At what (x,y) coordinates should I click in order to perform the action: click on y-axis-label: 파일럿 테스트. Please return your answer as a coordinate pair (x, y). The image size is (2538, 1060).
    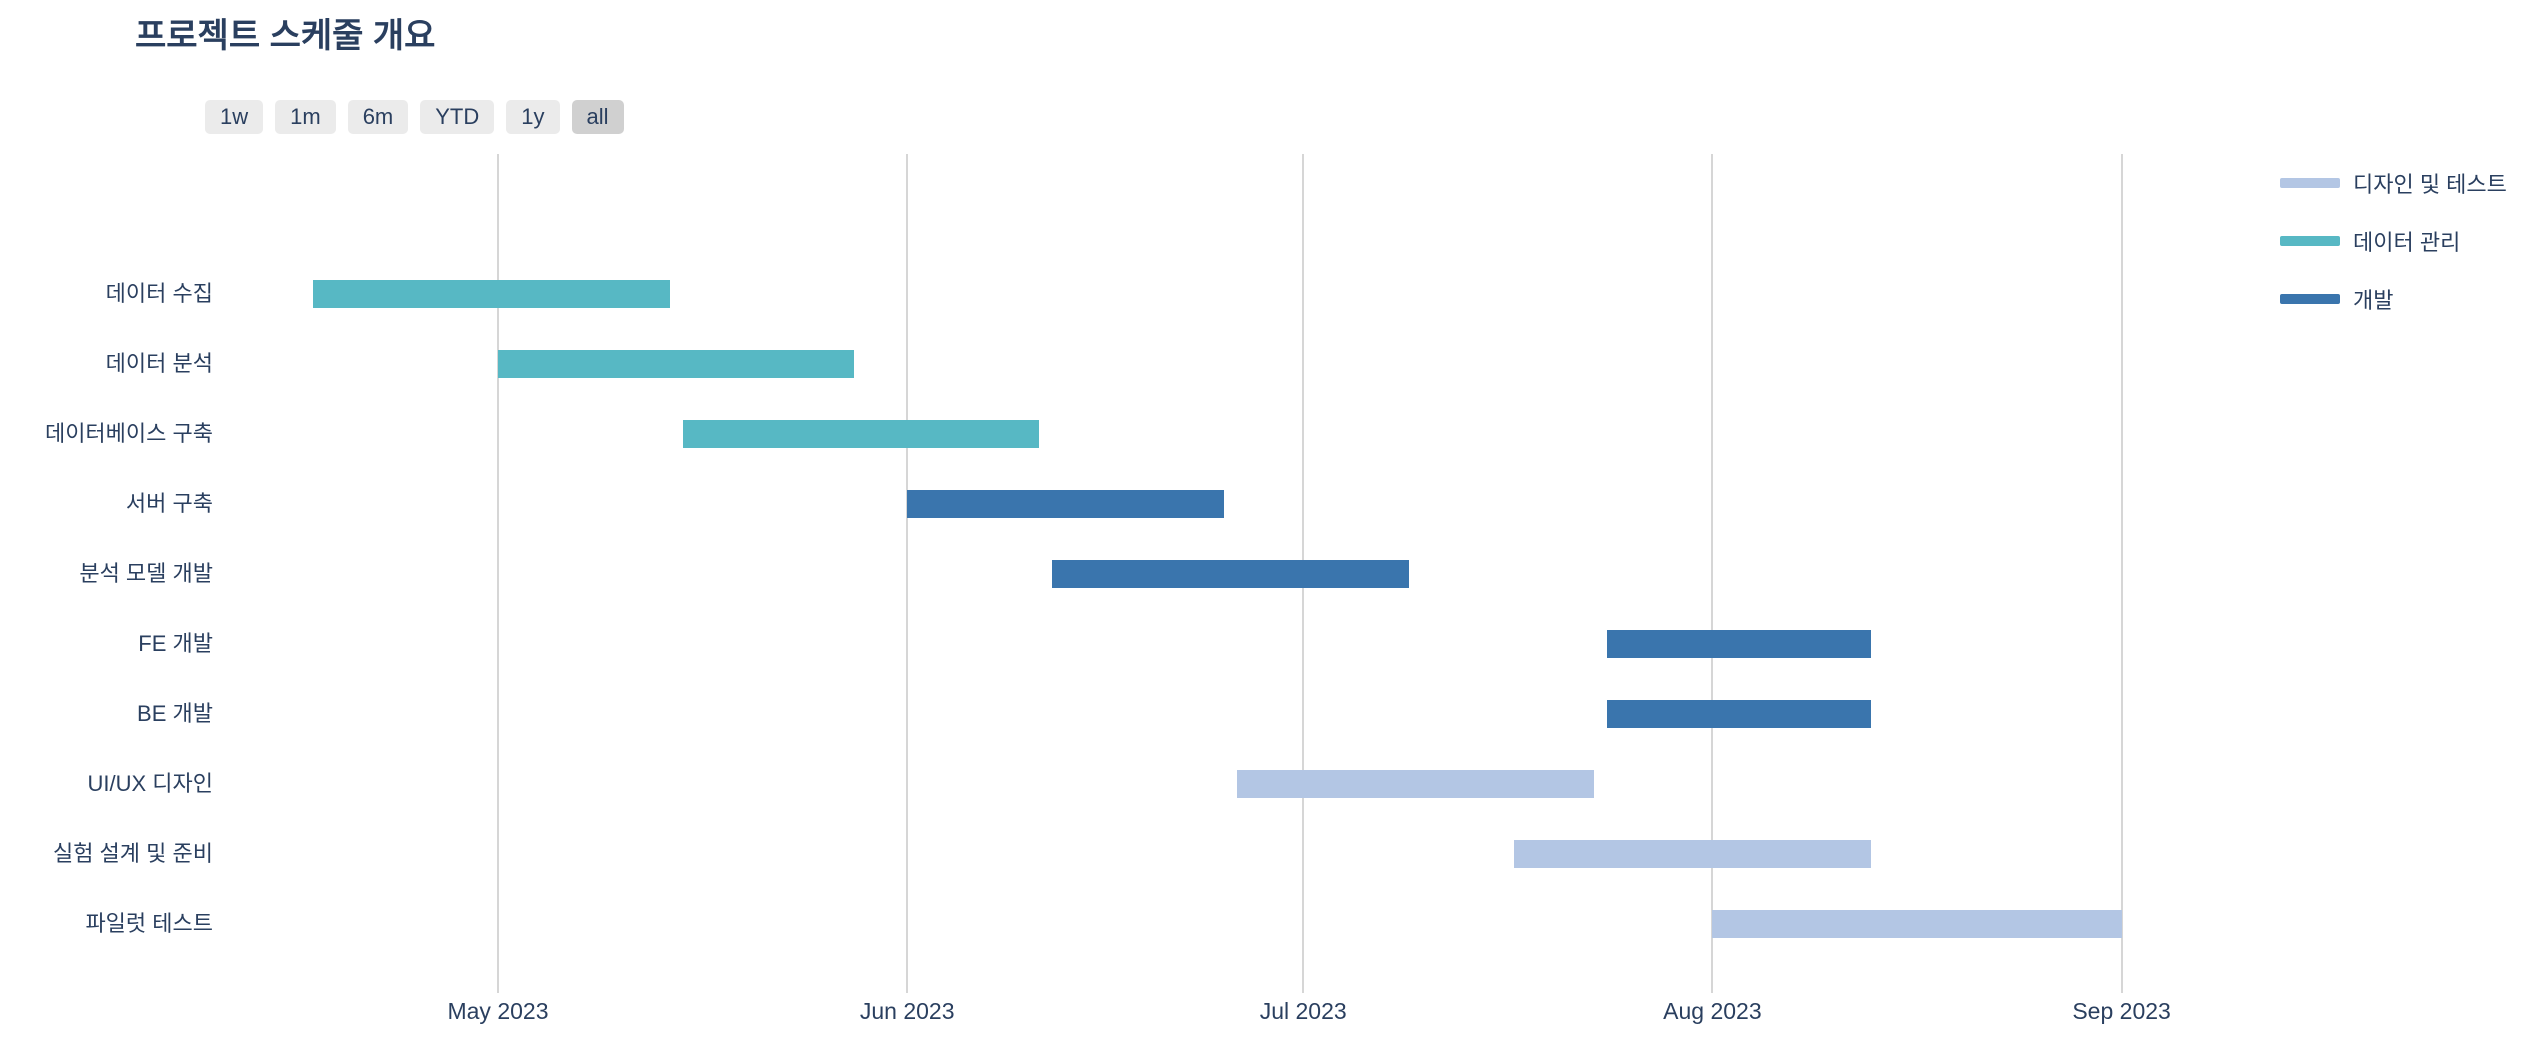
    Looking at the image, I should click on (149, 923).